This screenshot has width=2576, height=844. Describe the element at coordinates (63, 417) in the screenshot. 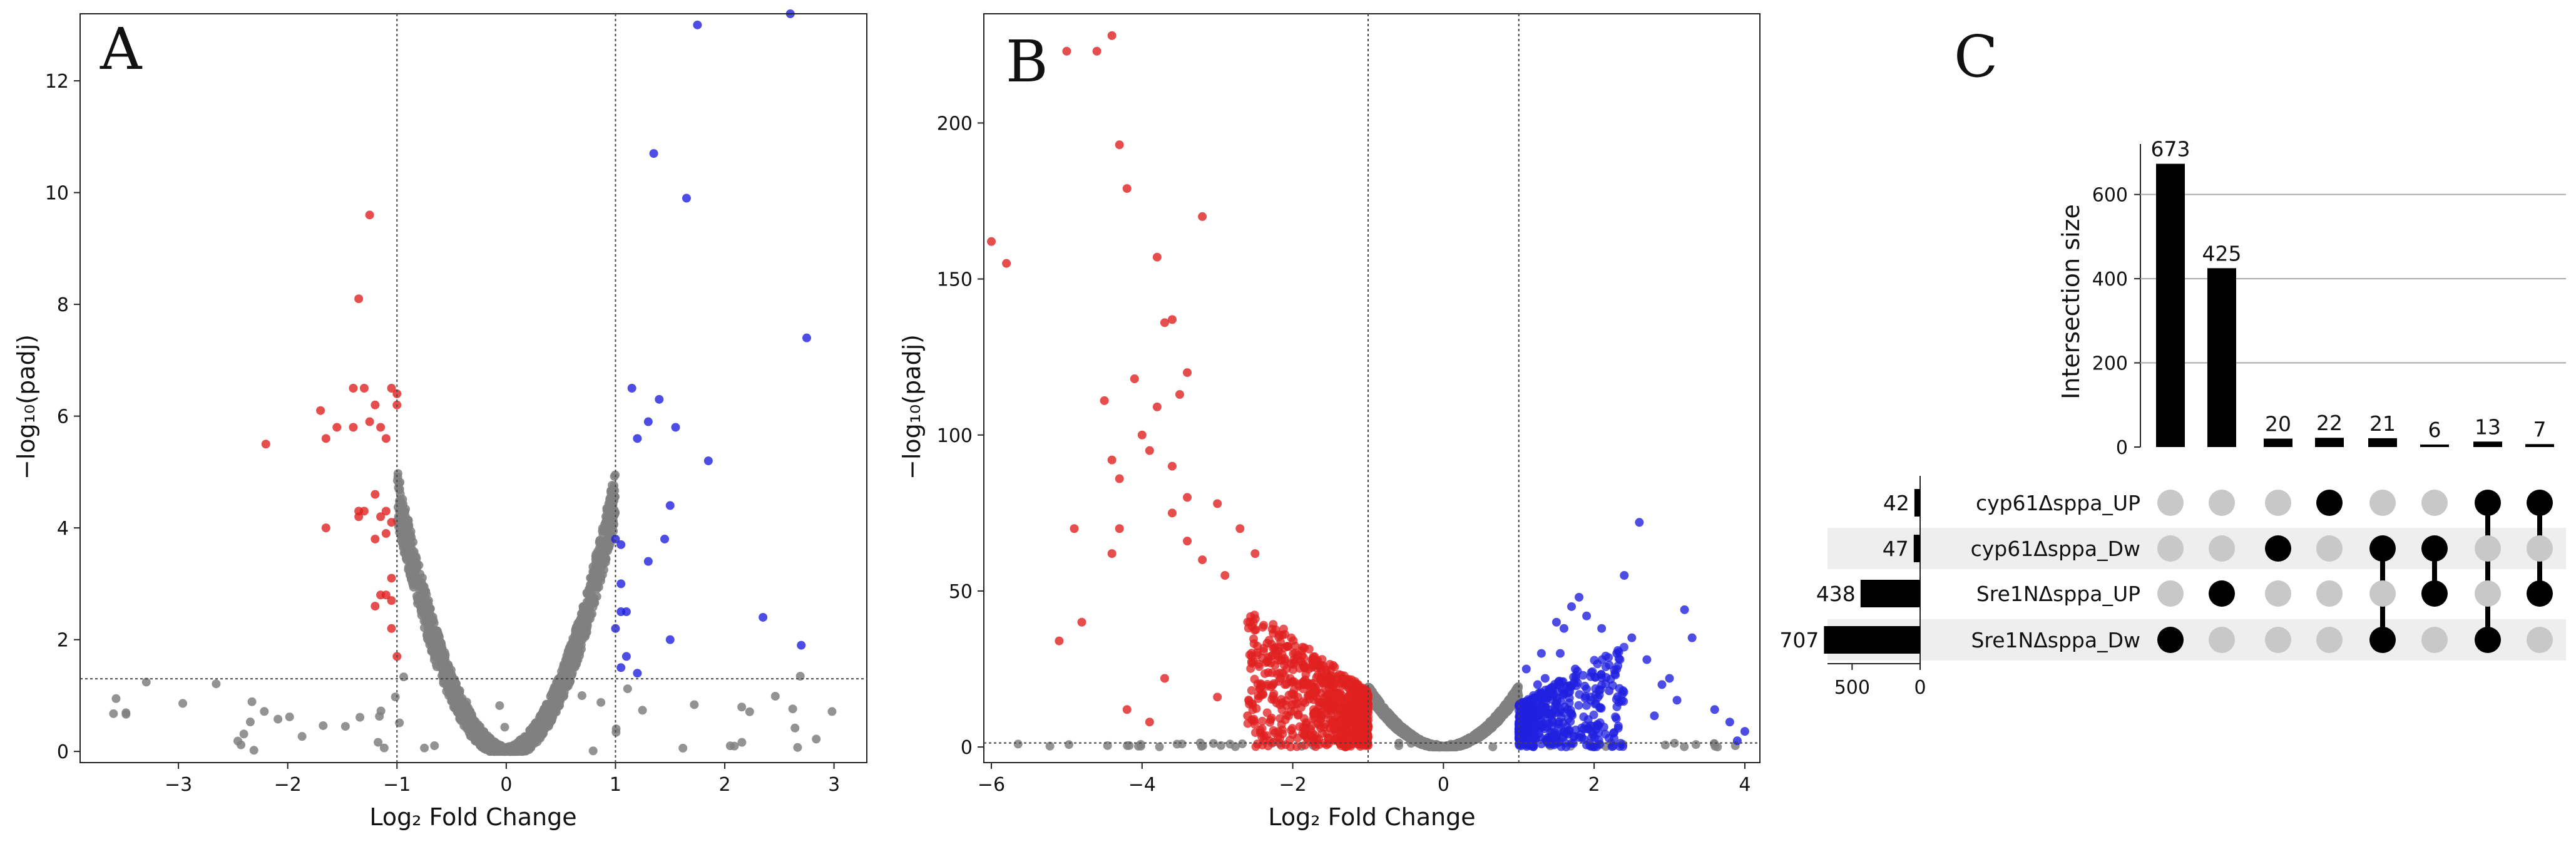

I see `y-tick-label: 6` at that location.